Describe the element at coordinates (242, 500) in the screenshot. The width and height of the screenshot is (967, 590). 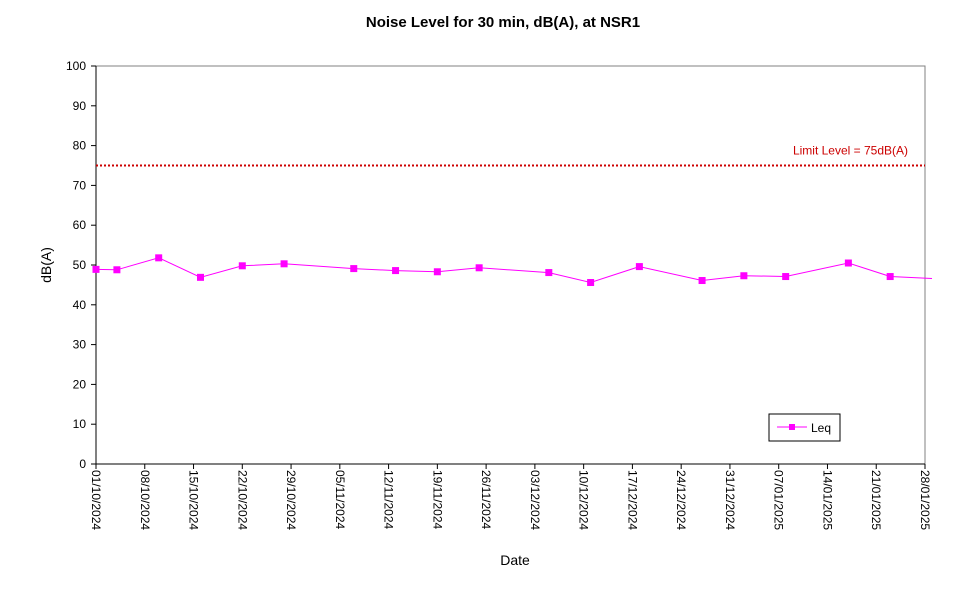
I see `x-tick-label: 22/10/2024` at that location.